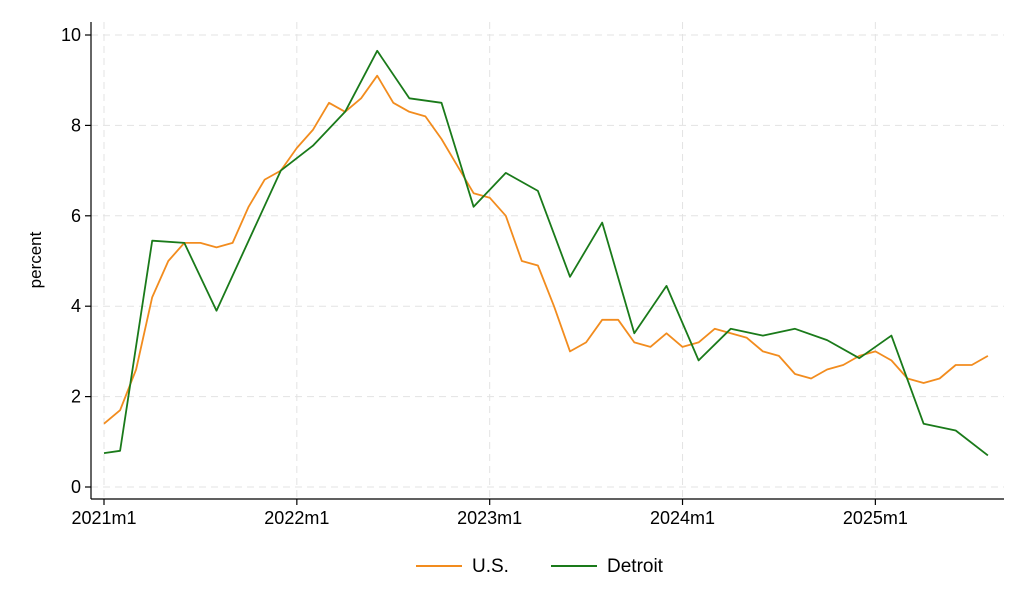  What do you see at coordinates (875, 518) in the screenshot?
I see `x-tick-label: 2025m1` at bounding box center [875, 518].